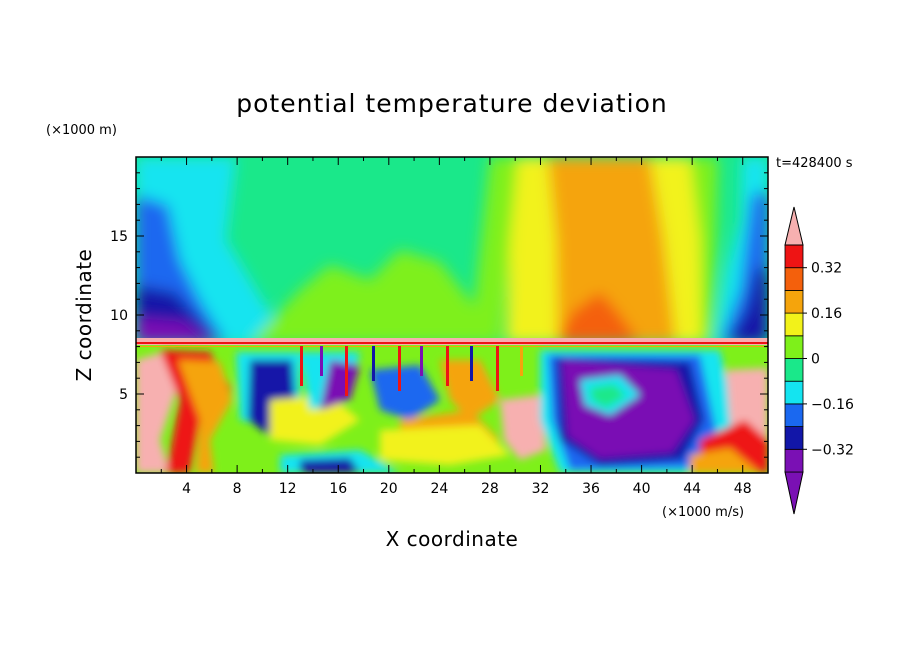 The width and height of the screenshot is (904, 659). Describe the element at coordinates (119, 316) in the screenshot. I see `y-tick-label: 10` at that location.